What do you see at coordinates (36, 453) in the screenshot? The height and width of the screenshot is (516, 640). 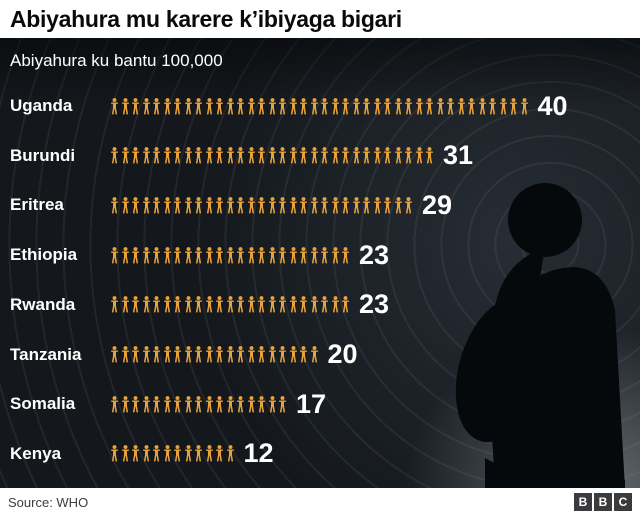 I see `country-label: Kenya` at bounding box center [36, 453].